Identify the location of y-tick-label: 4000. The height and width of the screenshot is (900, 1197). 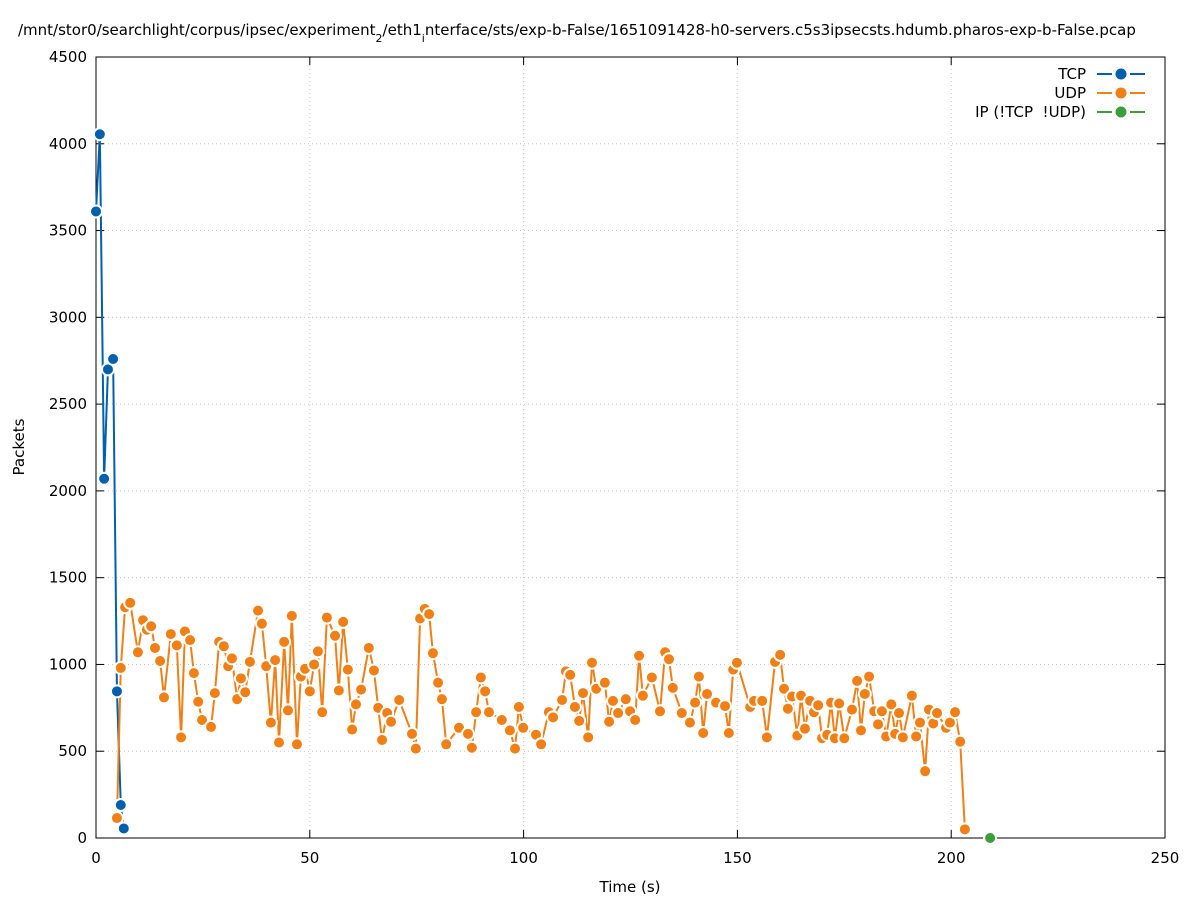
(68, 144).